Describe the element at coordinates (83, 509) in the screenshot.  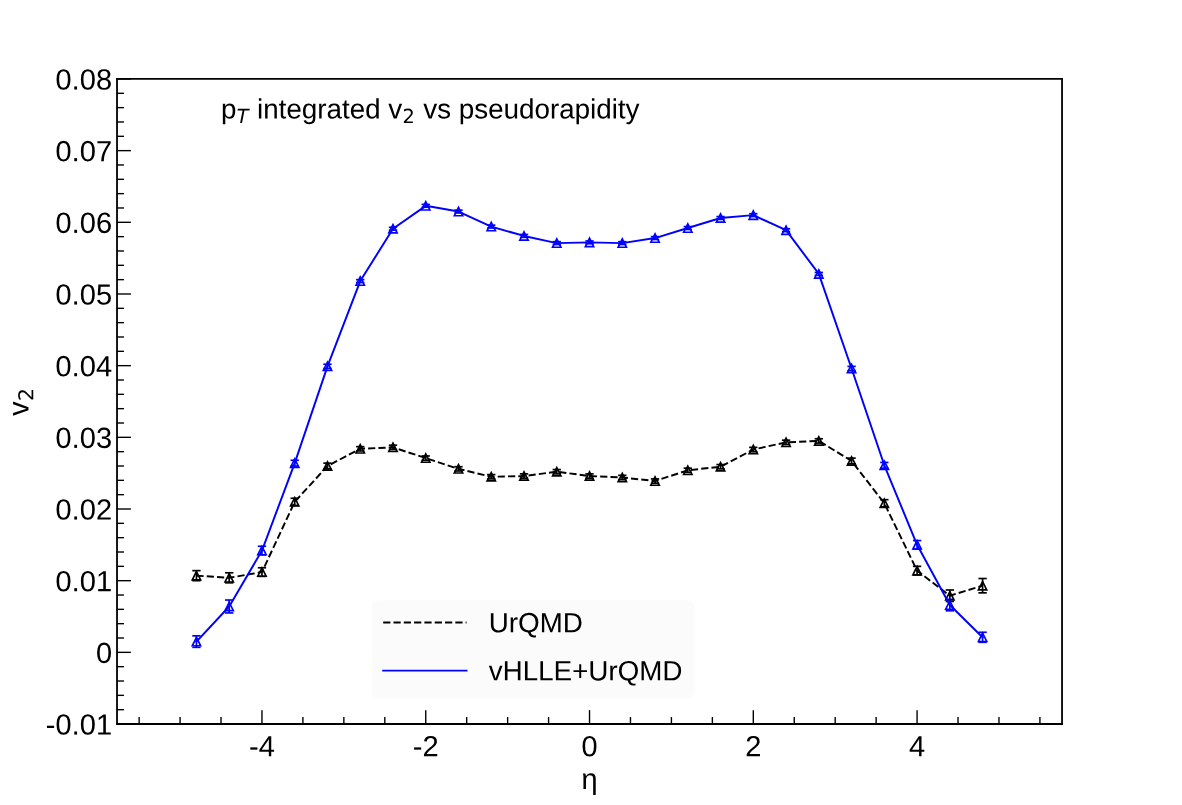
I see `y-tick-label: 0.02` at that location.